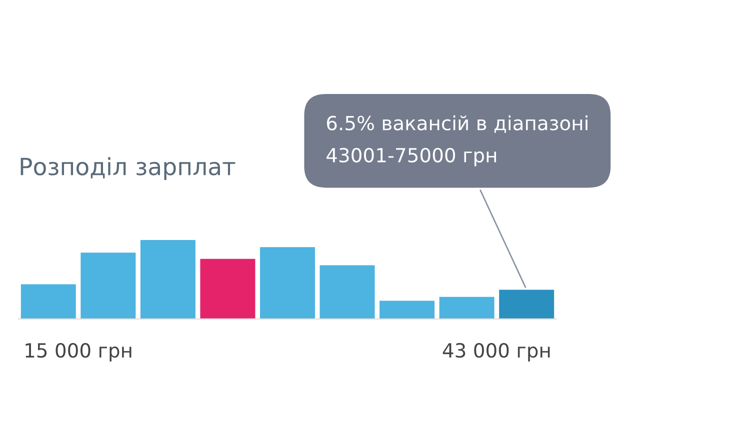 The width and height of the screenshot is (740, 427). I want to click on chart-title: Розподіл зарплат, so click(128, 168).